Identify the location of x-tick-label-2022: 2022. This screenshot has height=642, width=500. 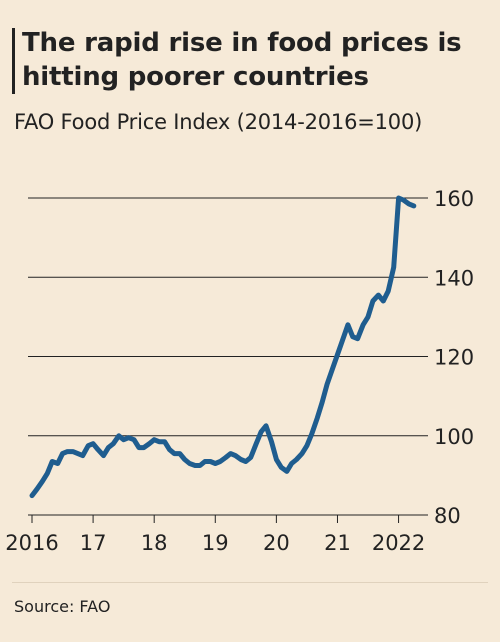
(398, 543).